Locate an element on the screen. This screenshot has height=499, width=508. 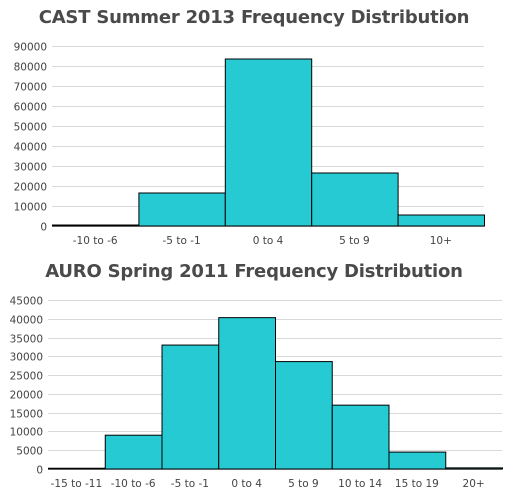
x-tick-label: 20+ is located at coordinates (474, 484).